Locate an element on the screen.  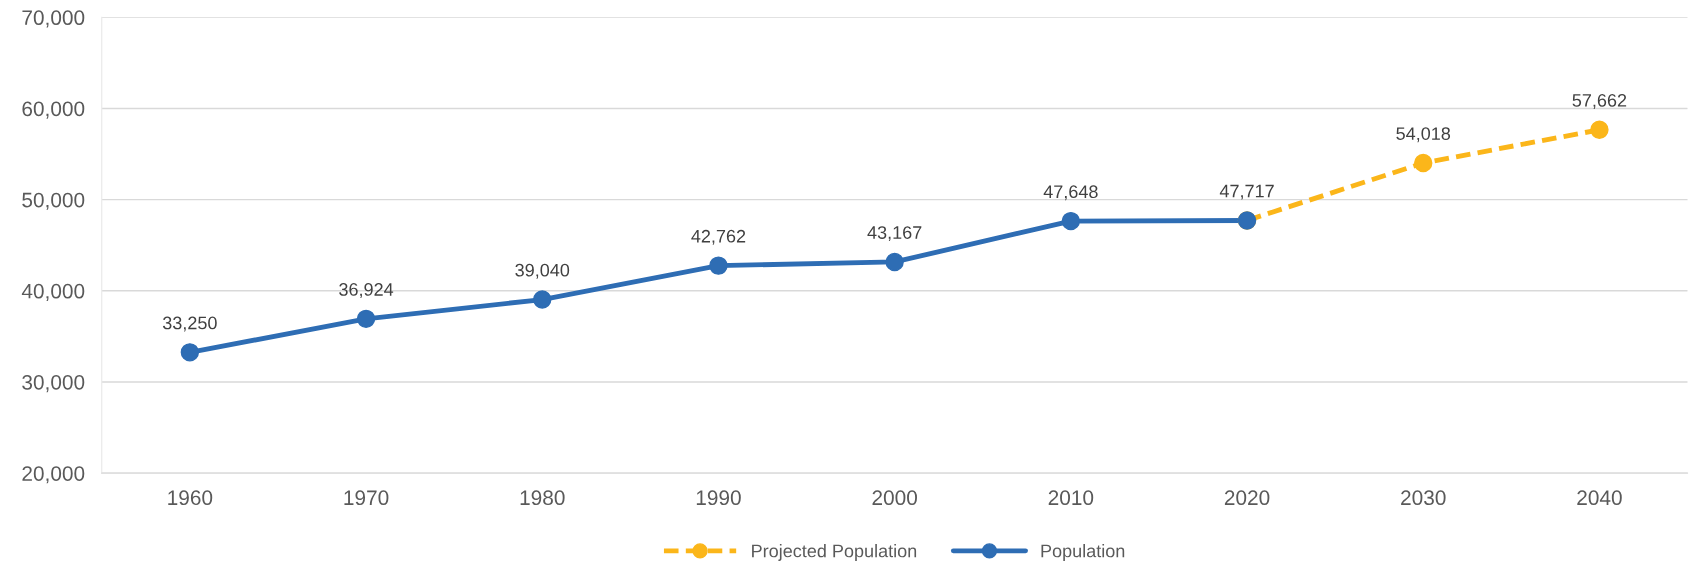
data-label: 33,250 is located at coordinates (189, 324).